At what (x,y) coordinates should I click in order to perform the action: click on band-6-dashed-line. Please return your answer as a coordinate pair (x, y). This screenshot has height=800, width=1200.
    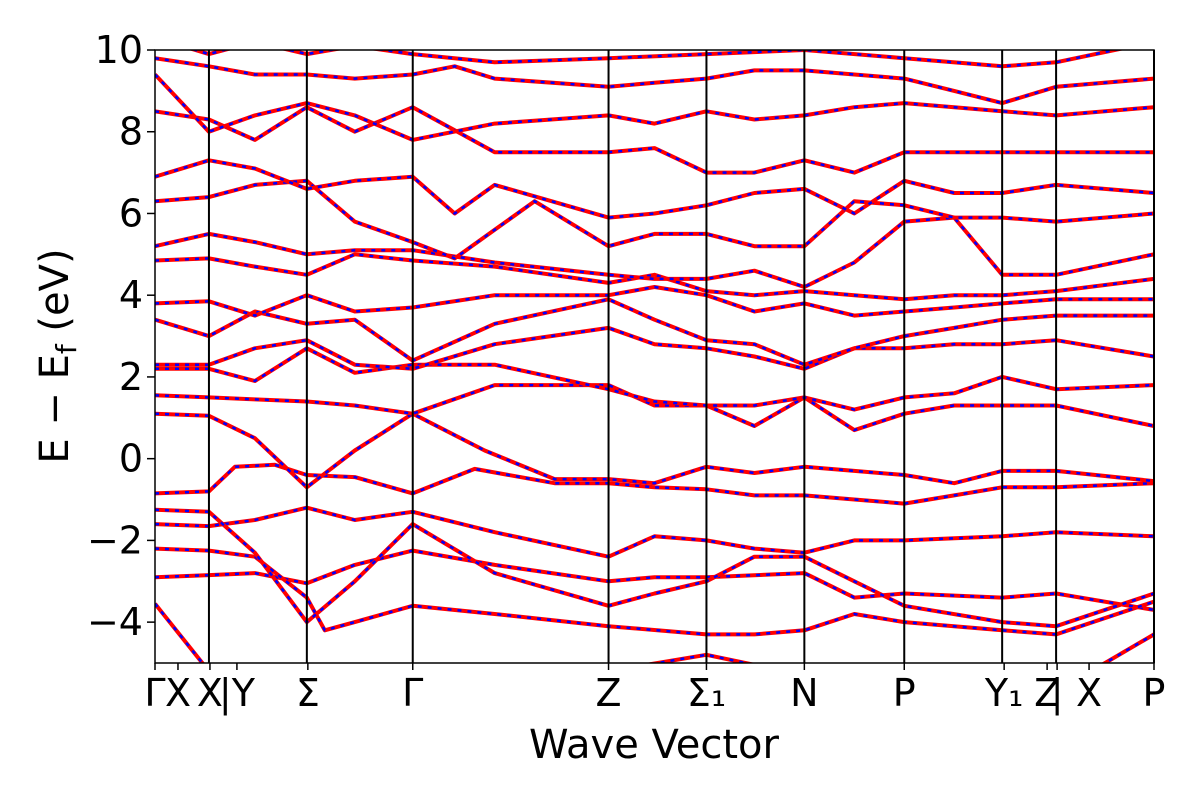
    Looking at the image, I should click on (654, 450).